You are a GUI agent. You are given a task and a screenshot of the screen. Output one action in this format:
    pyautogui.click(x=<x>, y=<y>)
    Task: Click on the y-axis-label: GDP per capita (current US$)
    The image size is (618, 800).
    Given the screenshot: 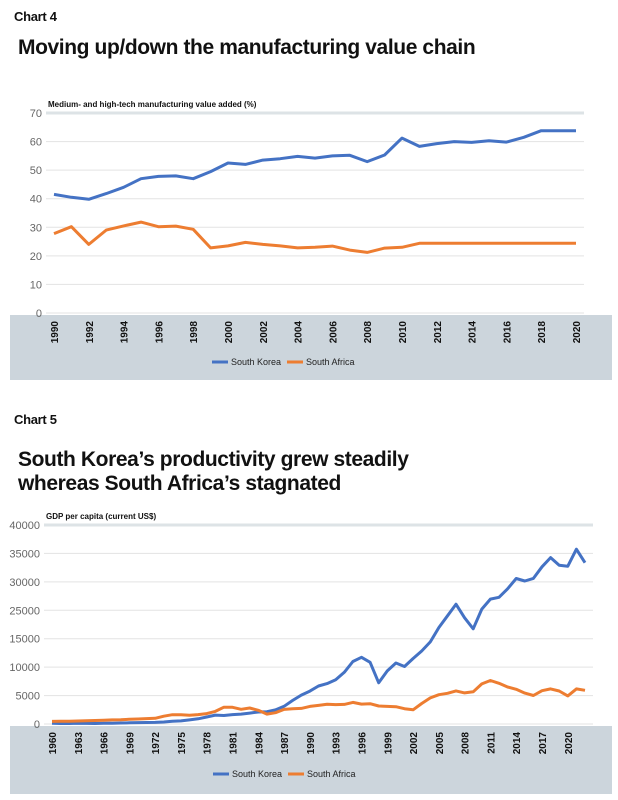 What is the action you would take?
    pyautogui.click(x=101, y=516)
    